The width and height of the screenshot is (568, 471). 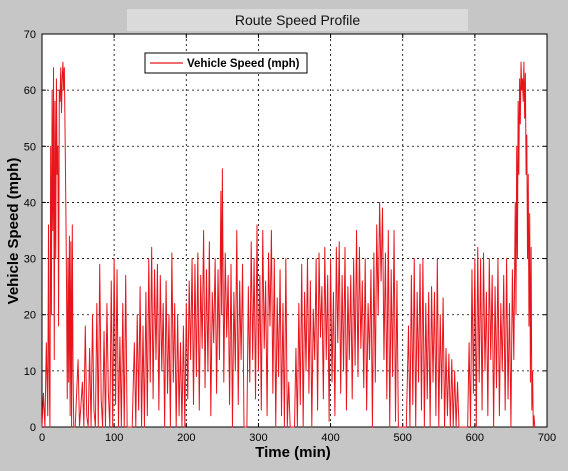 What do you see at coordinates (330, 438) in the screenshot?
I see `x-tick-label: 400` at bounding box center [330, 438].